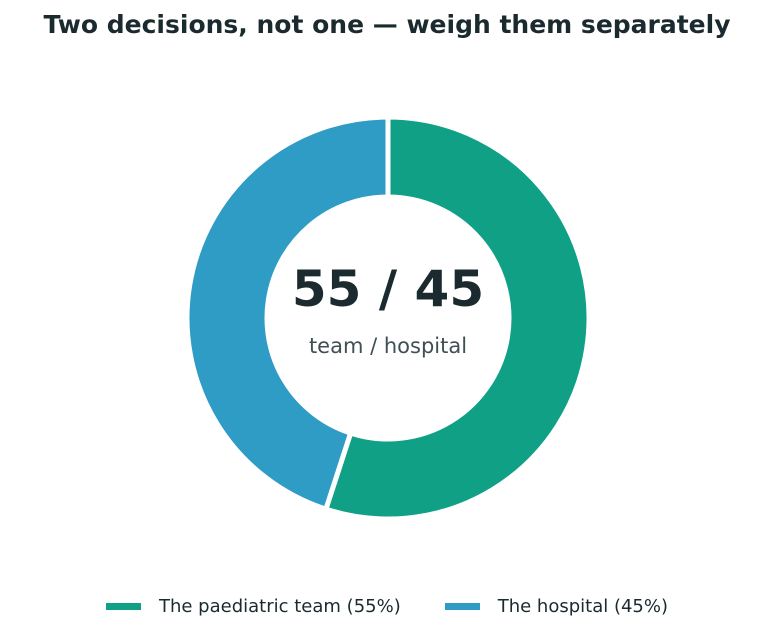 This screenshot has width=774, height=643. Describe the element at coordinates (583, 606) in the screenshot. I see `legend-label-hospital: The hospital (45%)` at that location.